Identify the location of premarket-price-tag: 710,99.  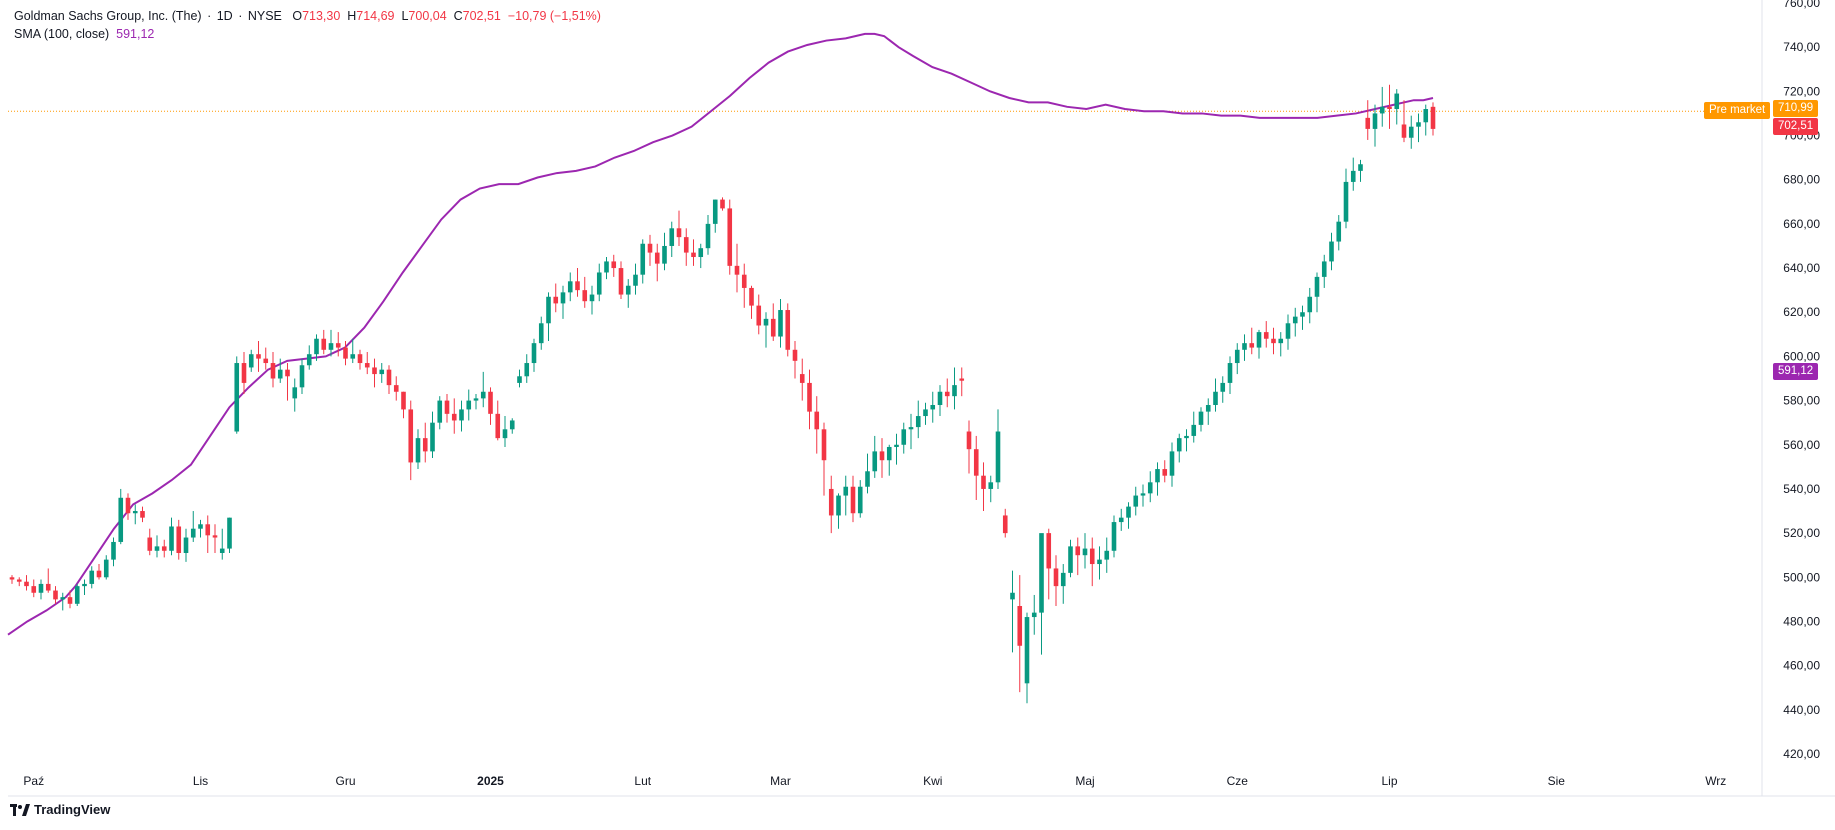
(1796, 108).